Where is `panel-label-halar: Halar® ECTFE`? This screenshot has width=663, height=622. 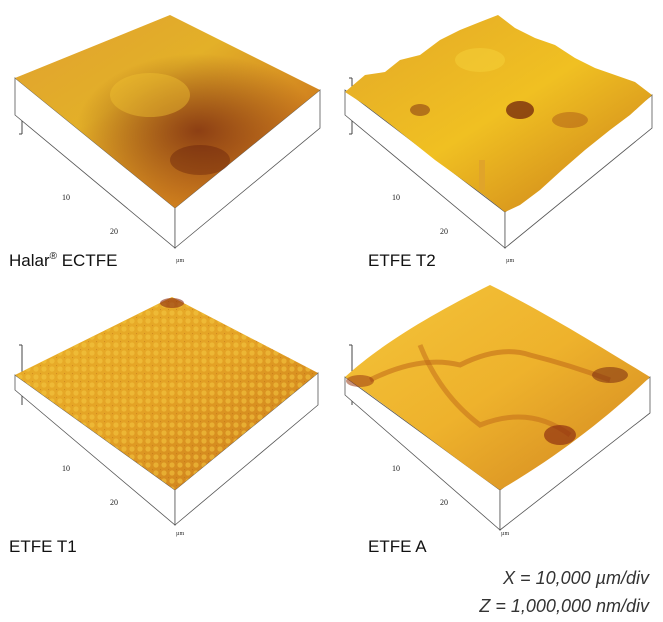 panel-label-halar: Halar® ECTFE is located at coordinates (63, 260).